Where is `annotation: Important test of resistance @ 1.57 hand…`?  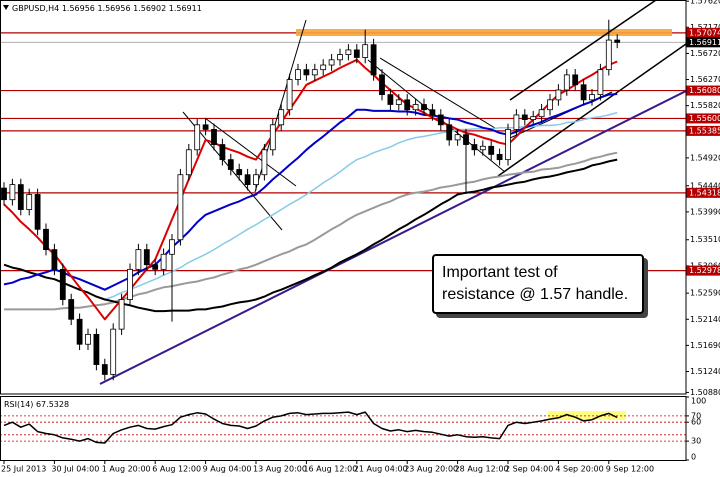
annotation: Important test of resistance @ 1.57 hand… is located at coordinates (538, 284).